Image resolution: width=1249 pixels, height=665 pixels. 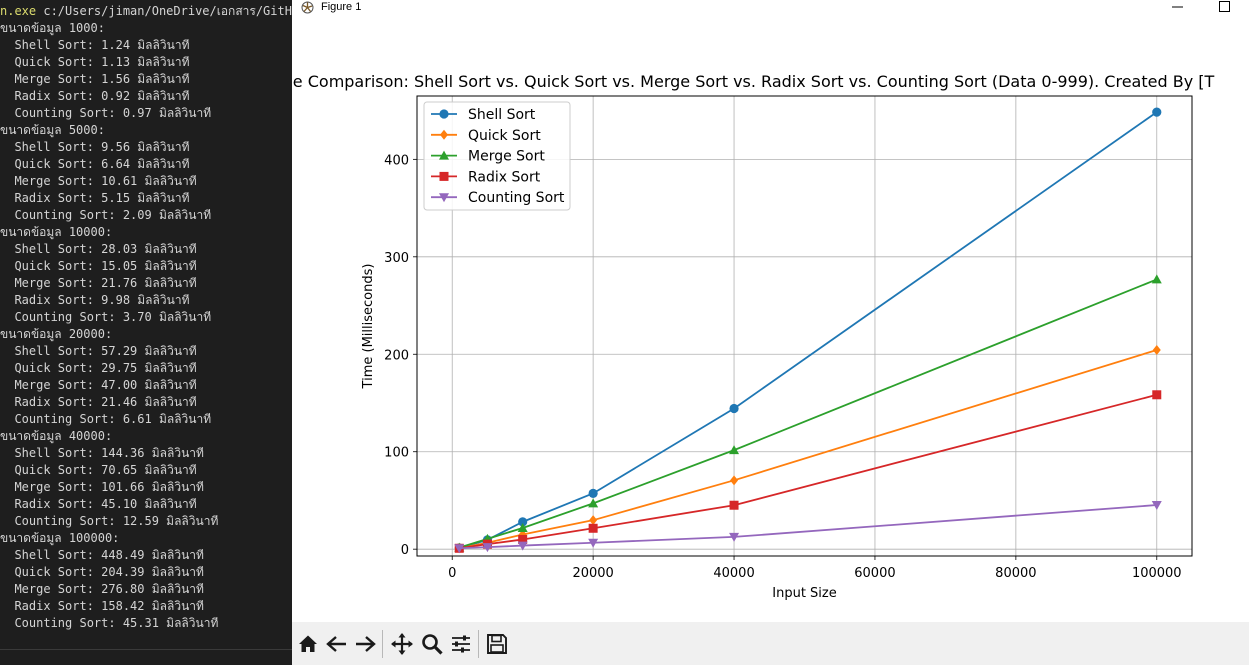 What do you see at coordinates (368, 327) in the screenshot?
I see `y-axis-label: Time (Milliseconds)` at bounding box center [368, 327].